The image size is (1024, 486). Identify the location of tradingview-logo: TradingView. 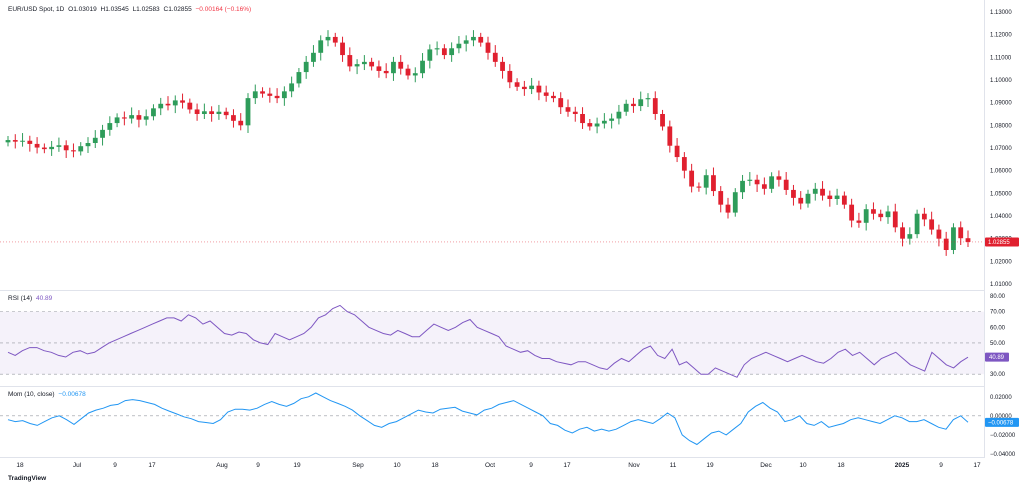
(27, 478).